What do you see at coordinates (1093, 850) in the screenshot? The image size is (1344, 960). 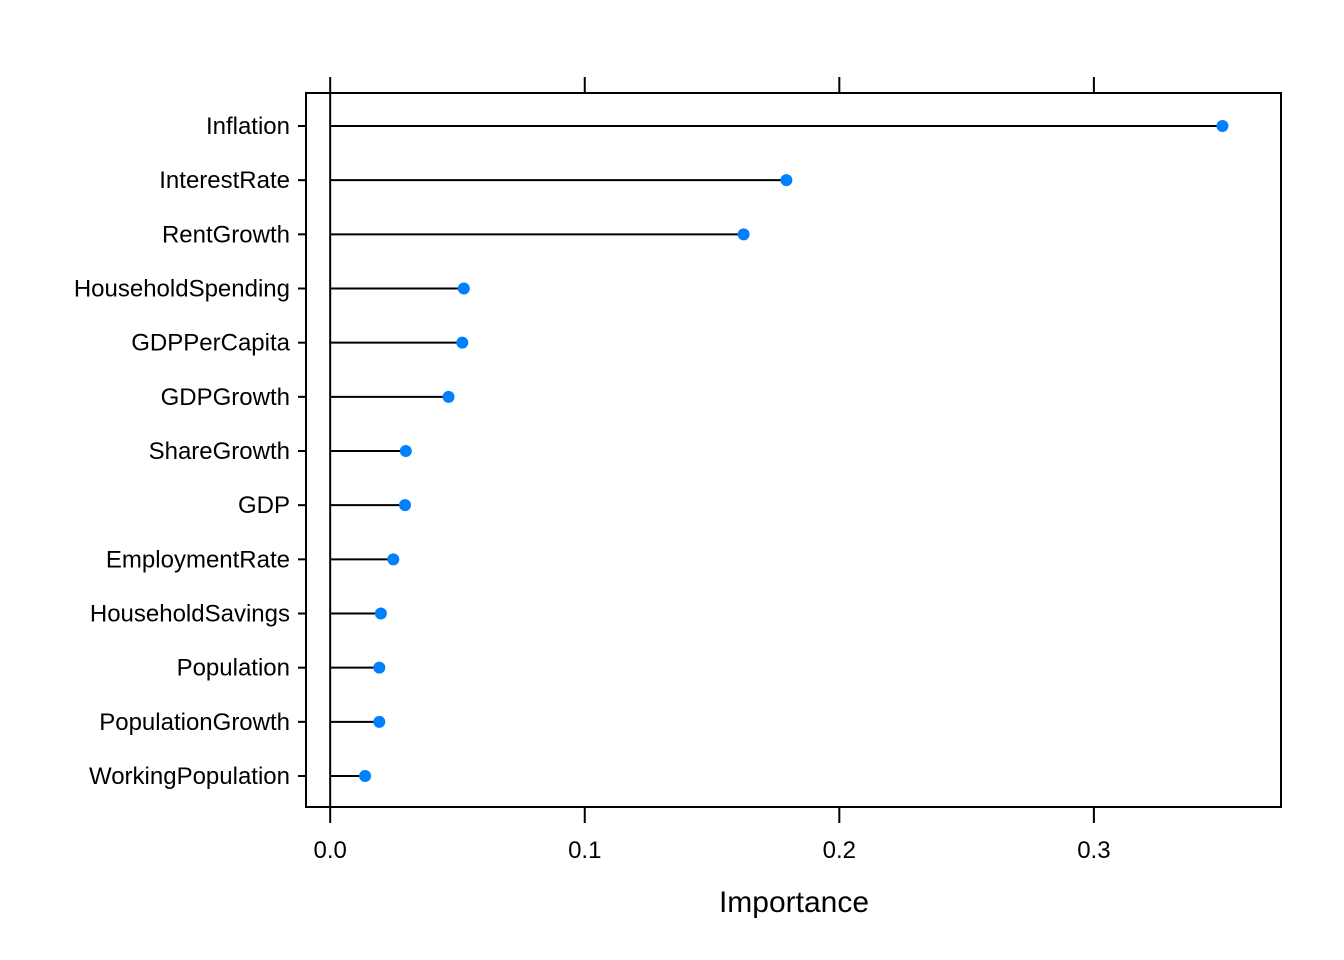 I see `x-tick-label: 0.3` at bounding box center [1093, 850].